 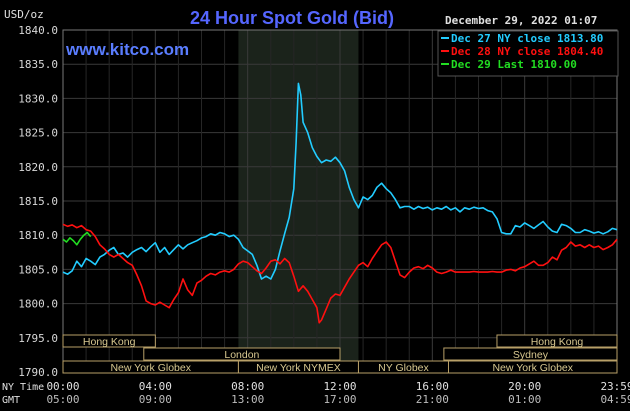 I want to click on y-tick-label: 1805.0, so click(x=38, y=269).